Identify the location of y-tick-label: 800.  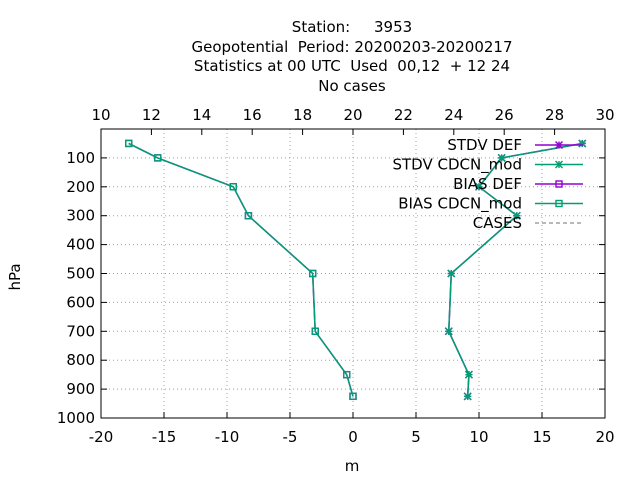
(80, 360).